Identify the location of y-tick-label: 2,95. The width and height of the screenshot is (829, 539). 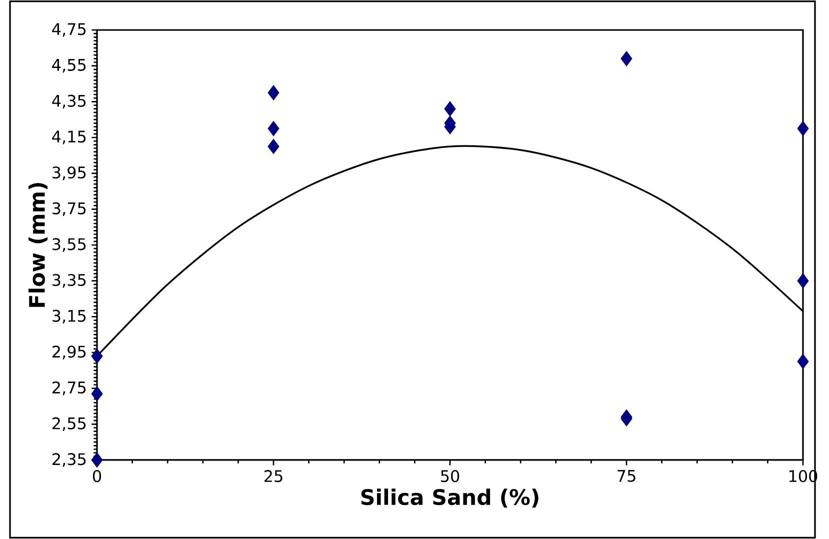
(69, 353).